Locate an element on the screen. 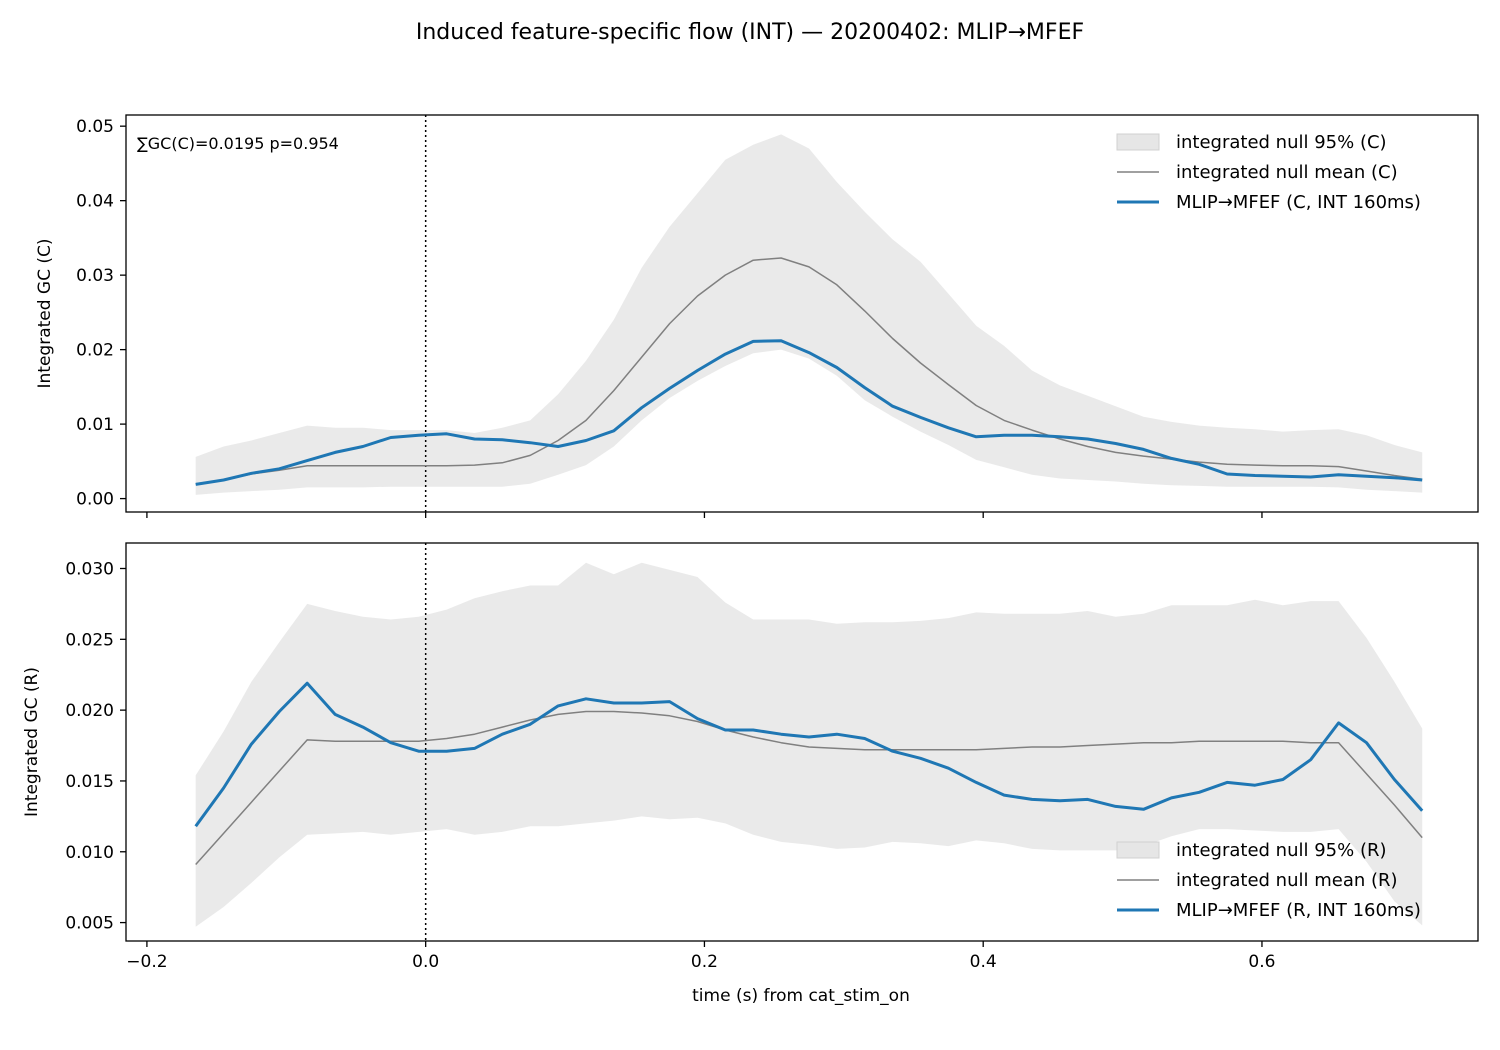  y-axis-label: Integrated GC (C) is located at coordinates (45, 313).